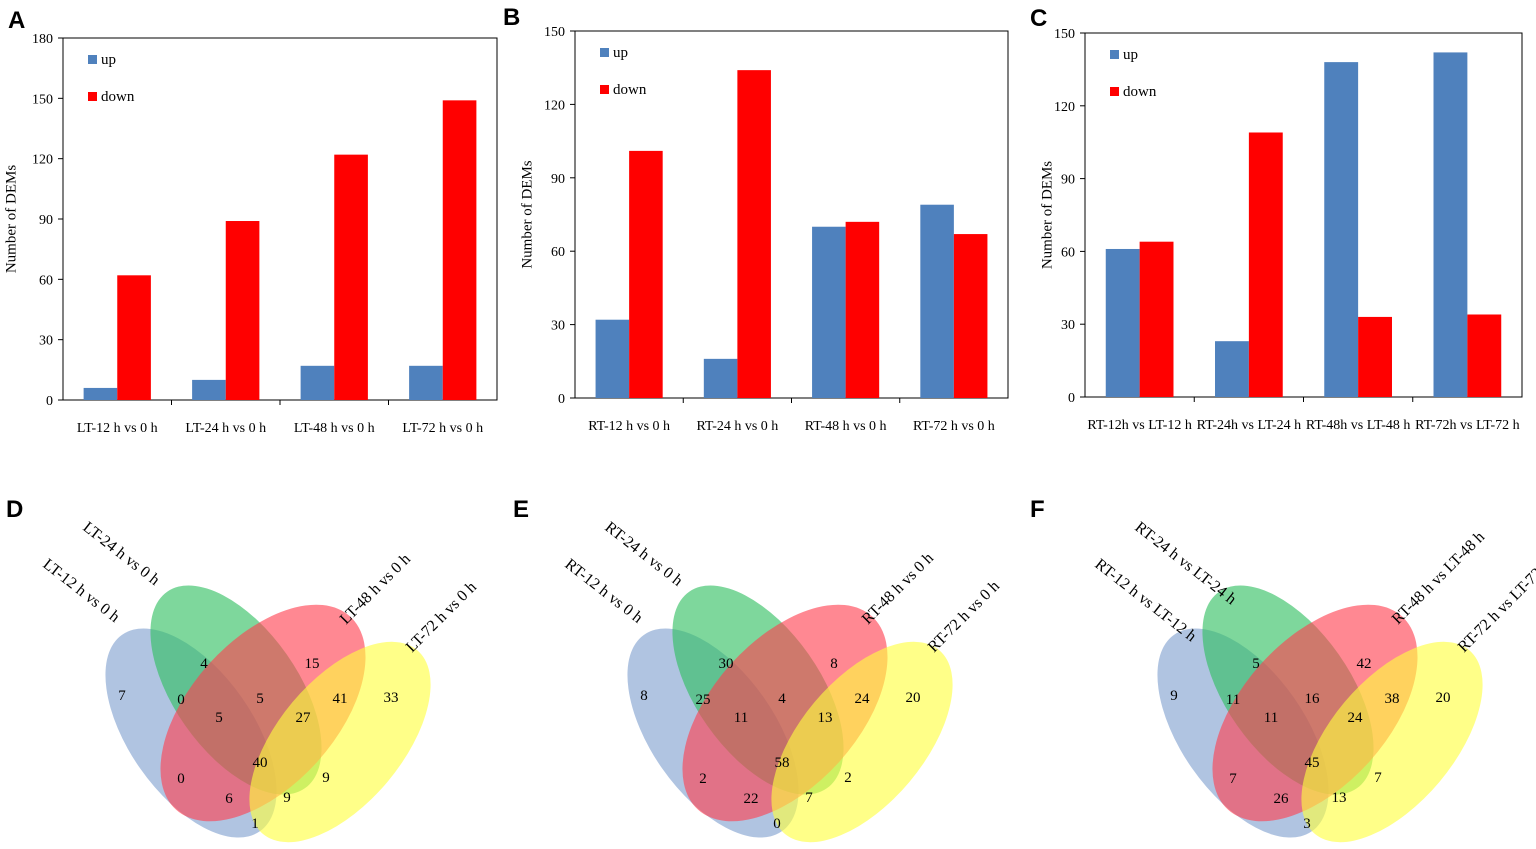 The image size is (1536, 849). I want to click on venn-region-3: 15, so click(312, 664).